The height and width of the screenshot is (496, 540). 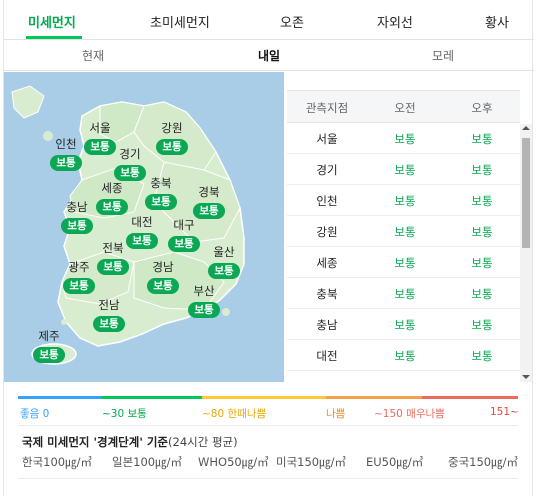 I want to click on tab-day-after-tomorrow: 모레, so click(x=443, y=56).